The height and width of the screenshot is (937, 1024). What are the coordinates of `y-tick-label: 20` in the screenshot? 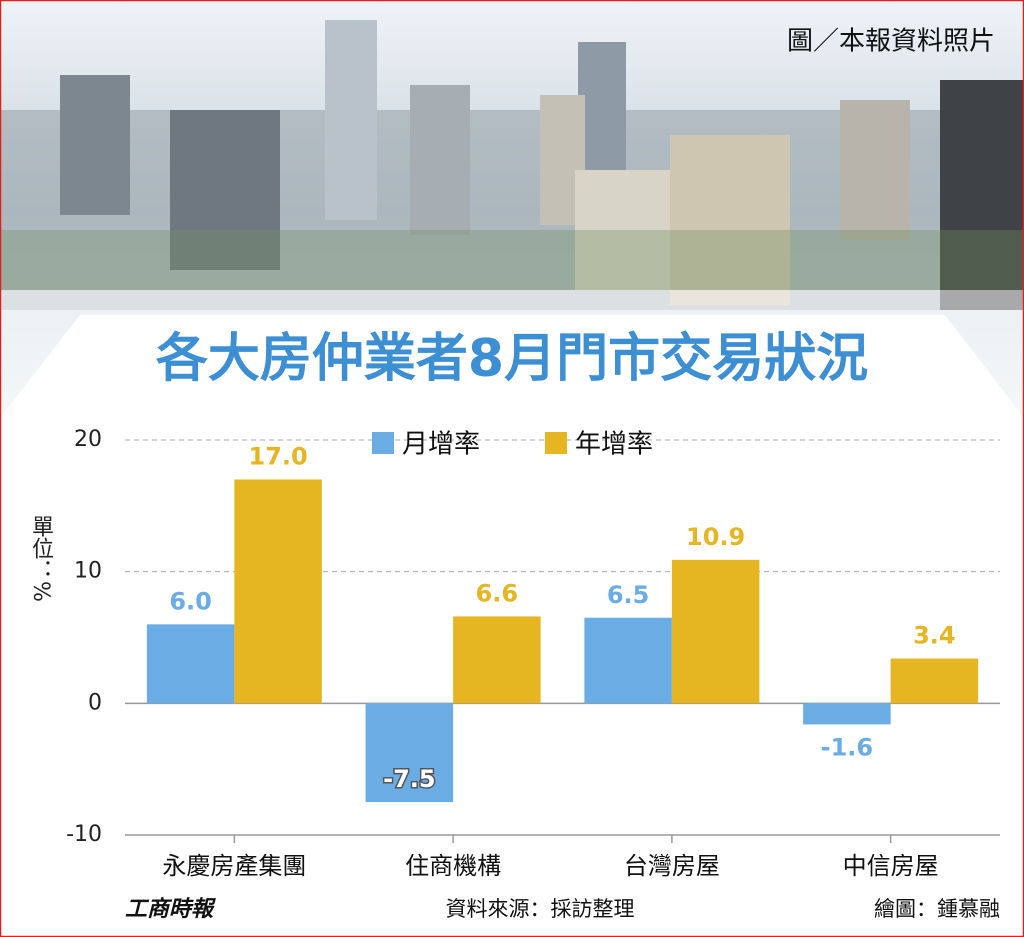 It's located at (88, 439).